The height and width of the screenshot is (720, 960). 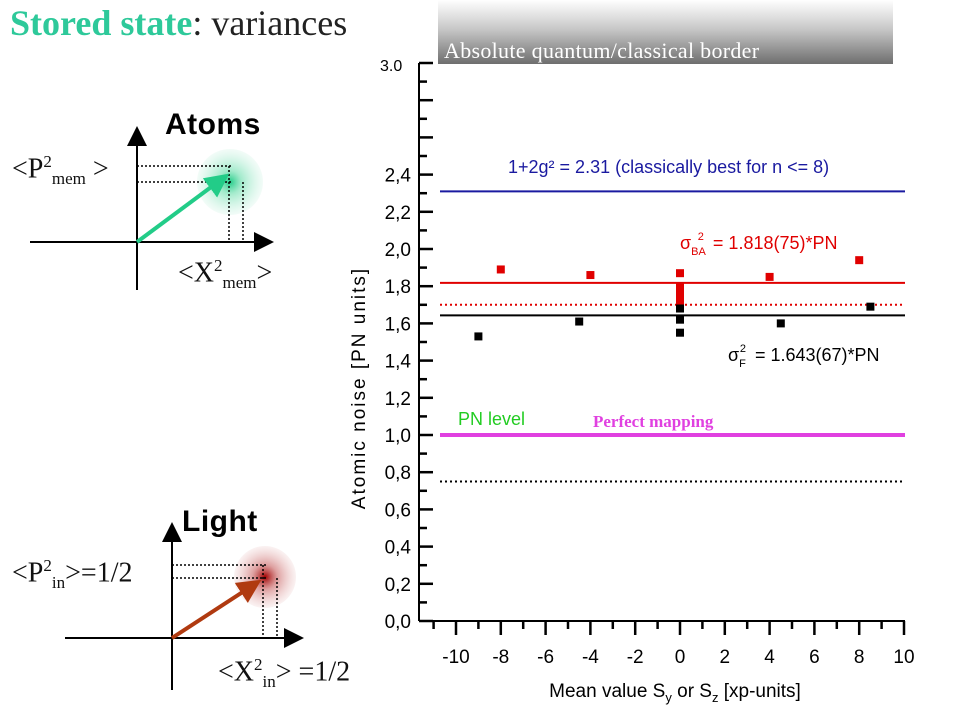 What do you see at coordinates (101, 23) in the screenshot?
I see `title-highlight: Stored state` at bounding box center [101, 23].